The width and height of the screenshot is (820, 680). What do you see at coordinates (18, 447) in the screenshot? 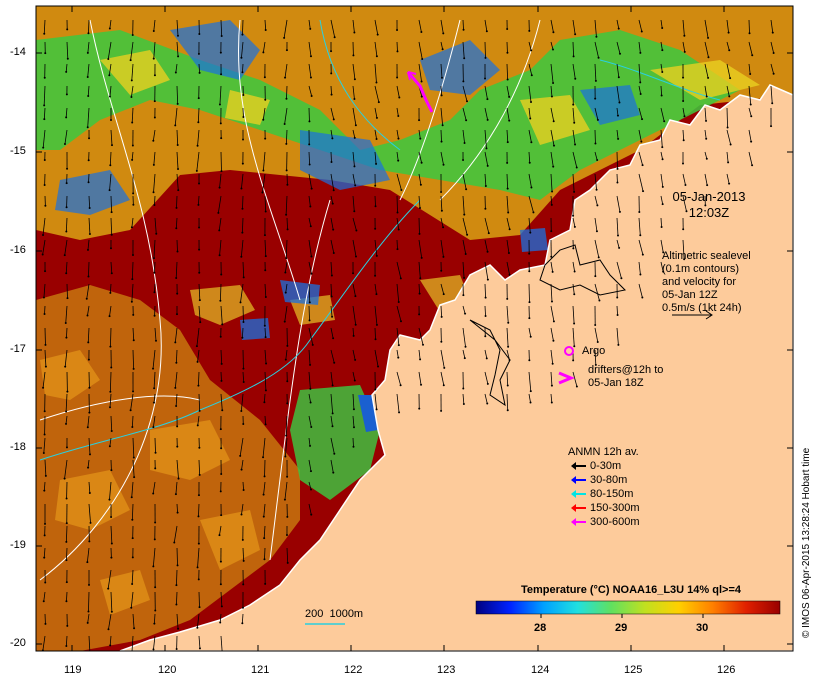
I see `y-tick-label: -18` at bounding box center [18, 447].